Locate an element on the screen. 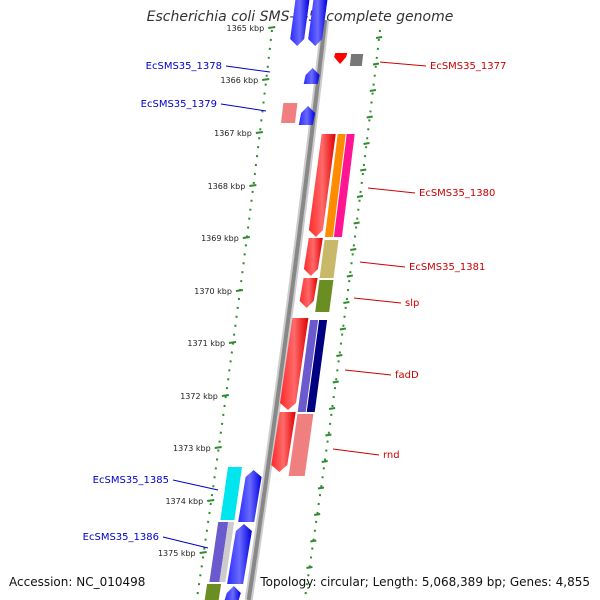  kbp-tick-label: 1365 kbp is located at coordinates (246, 28).